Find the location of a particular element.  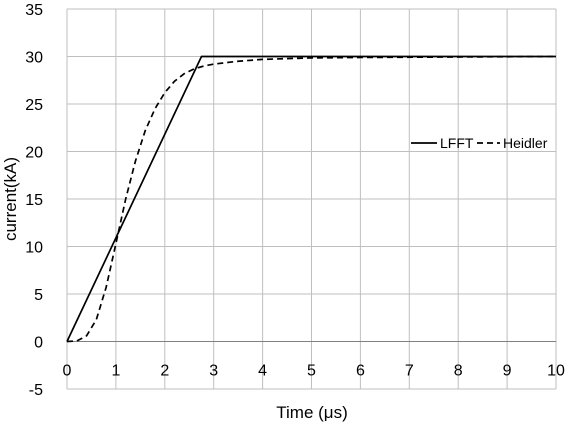

legend: LFFT Heidler is located at coordinates (479, 143).